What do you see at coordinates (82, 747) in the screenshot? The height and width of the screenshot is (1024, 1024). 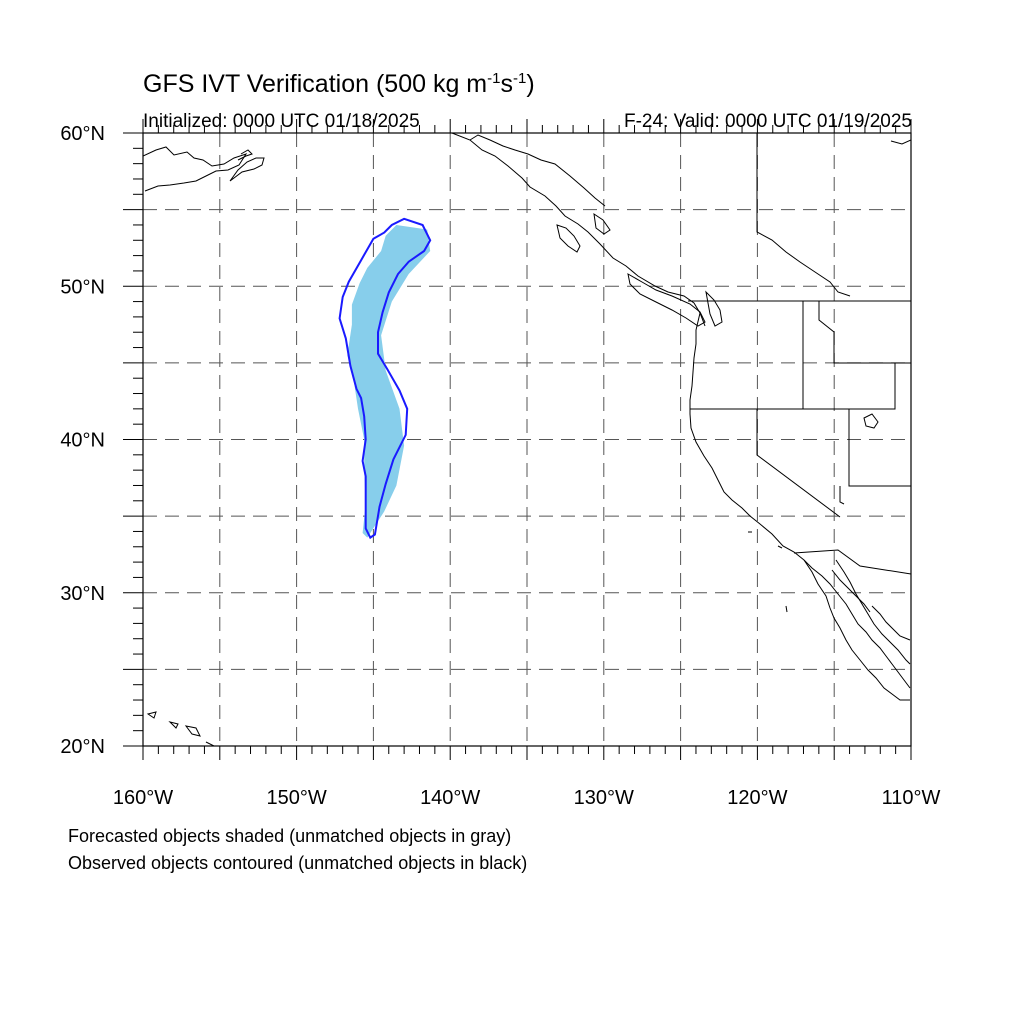 I see `lat-tick-label: 20°N` at bounding box center [82, 747].